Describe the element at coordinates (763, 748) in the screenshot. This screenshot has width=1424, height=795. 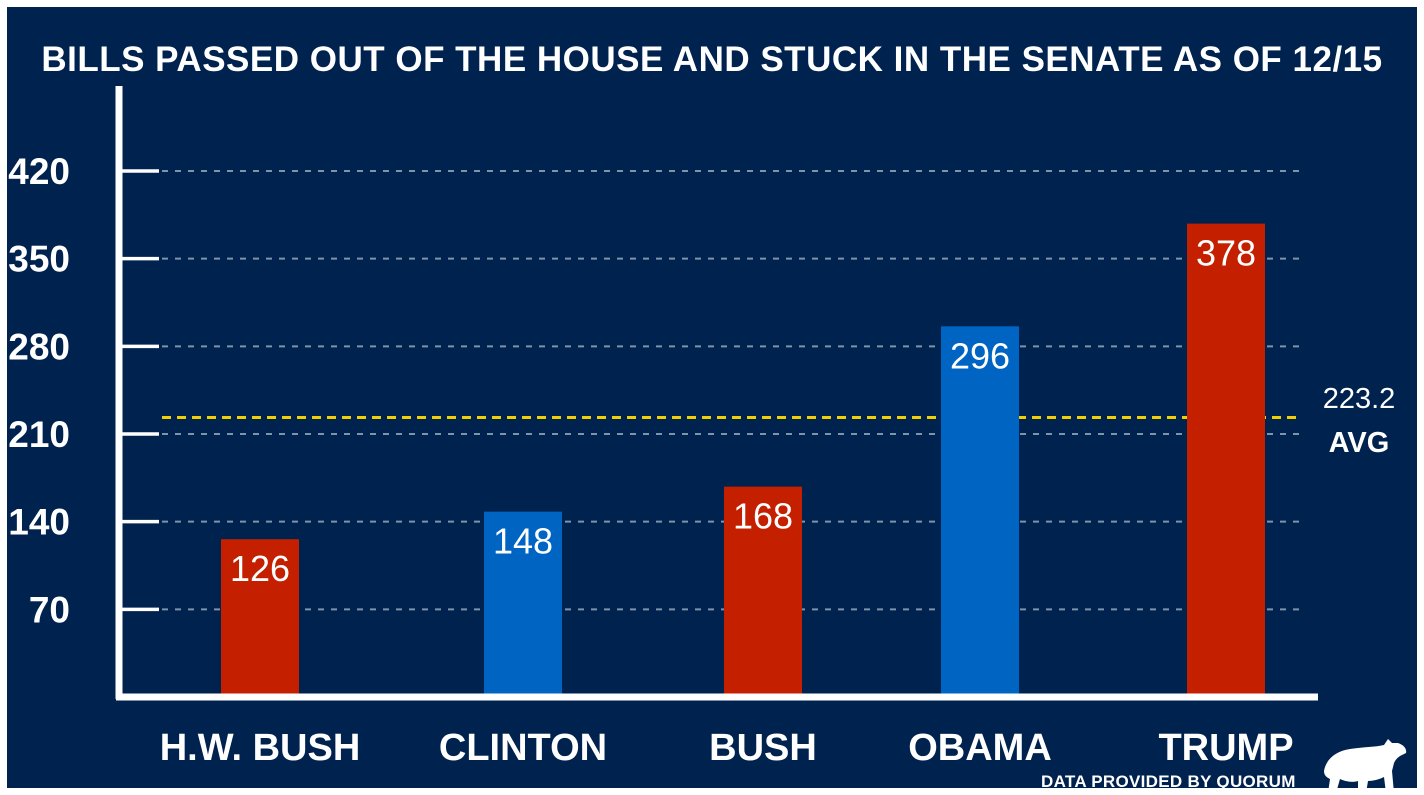
I see `category-label: BUSH` at that location.